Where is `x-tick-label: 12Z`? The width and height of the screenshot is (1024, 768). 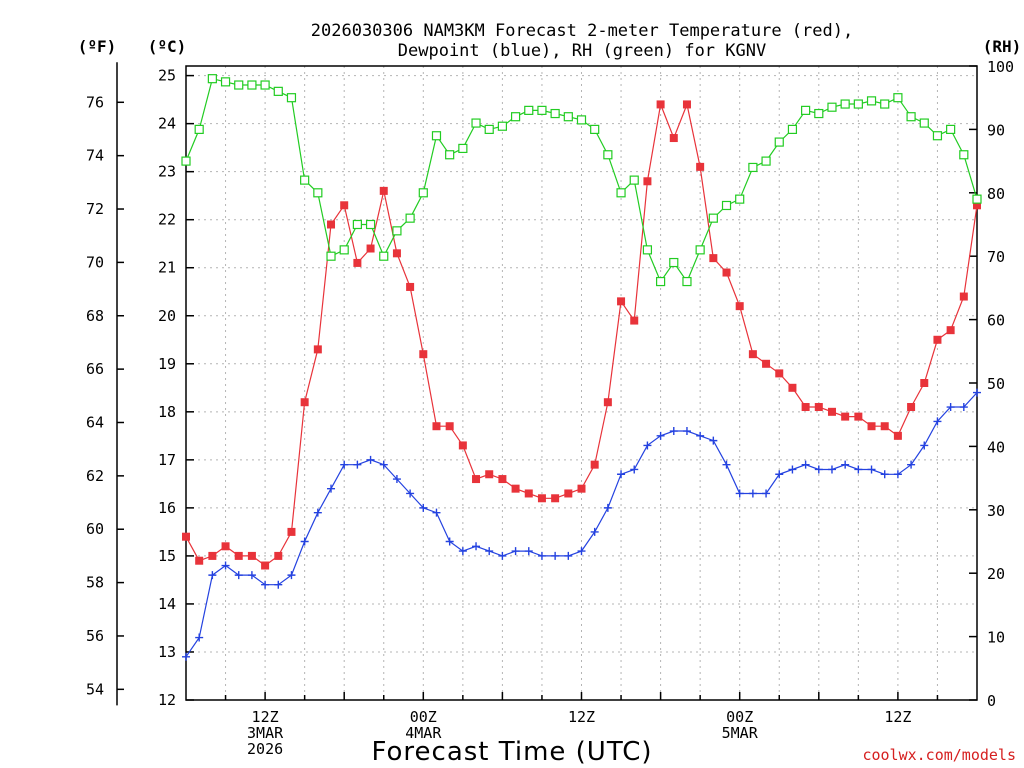
x-tick-label: 12Z is located at coordinates (897, 717).